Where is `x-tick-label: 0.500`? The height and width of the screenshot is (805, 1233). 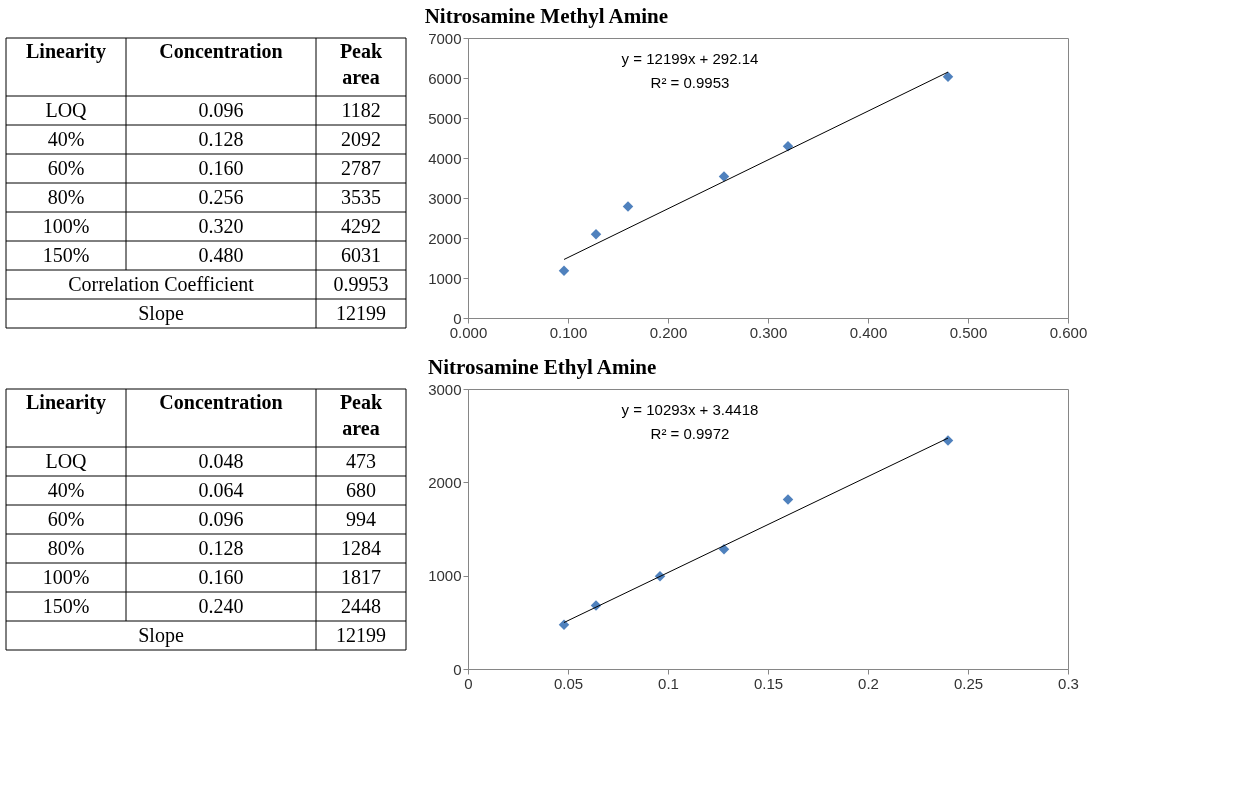
x-tick-label: 0.500 is located at coordinates (968, 332).